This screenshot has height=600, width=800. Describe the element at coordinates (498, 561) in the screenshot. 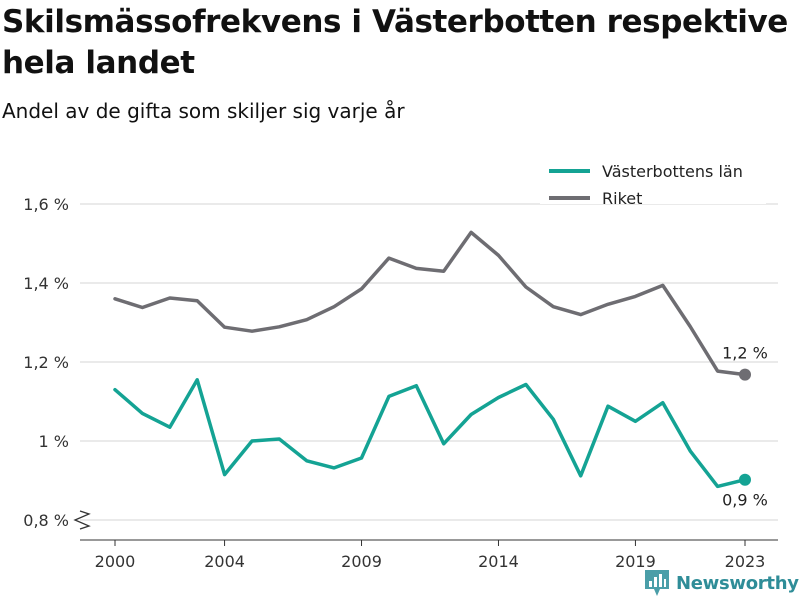

I see `x-tick-label: 2014` at that location.